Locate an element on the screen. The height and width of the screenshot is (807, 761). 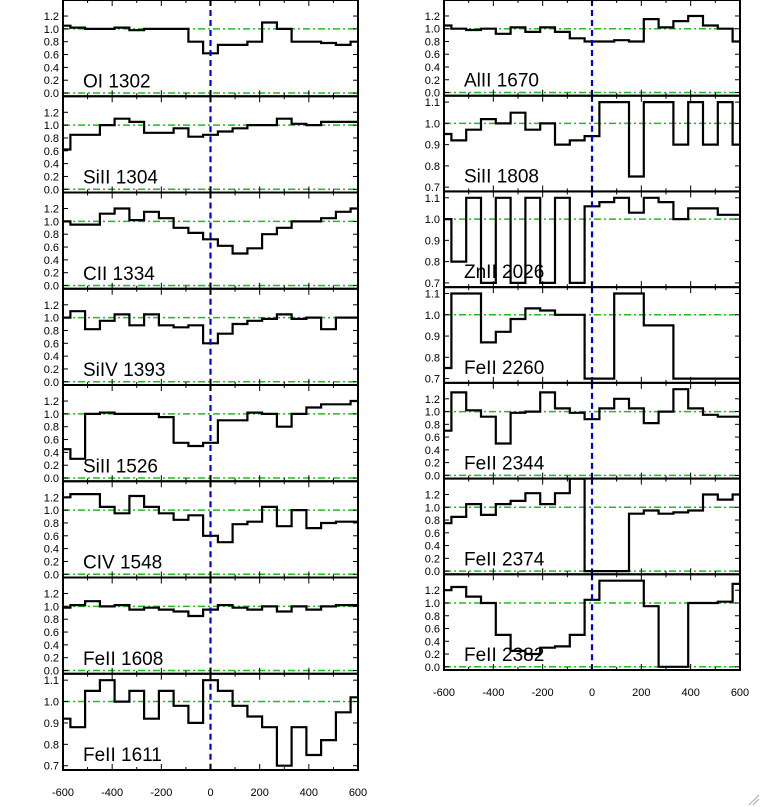
spectrum-panel: 0.00.20.40.60.81.01.2 SiIV 1393 is located at coordinates (201, 338).